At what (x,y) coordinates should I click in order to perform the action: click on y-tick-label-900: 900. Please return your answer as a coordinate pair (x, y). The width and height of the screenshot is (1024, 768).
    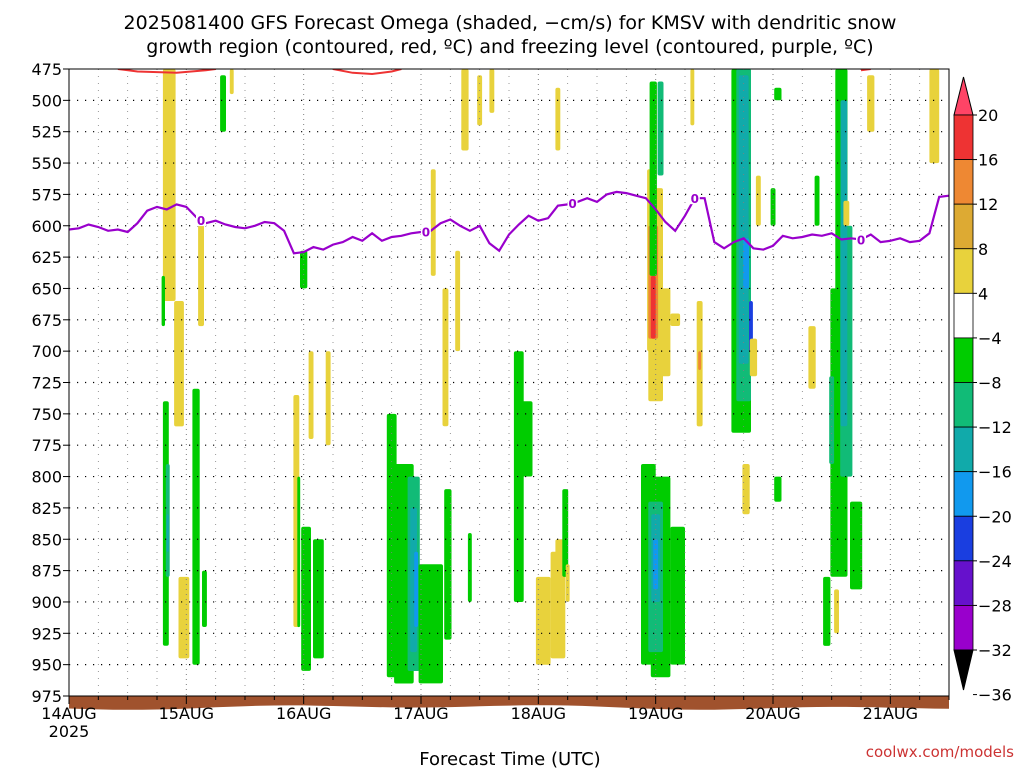
    Looking at the image, I should click on (46, 602).